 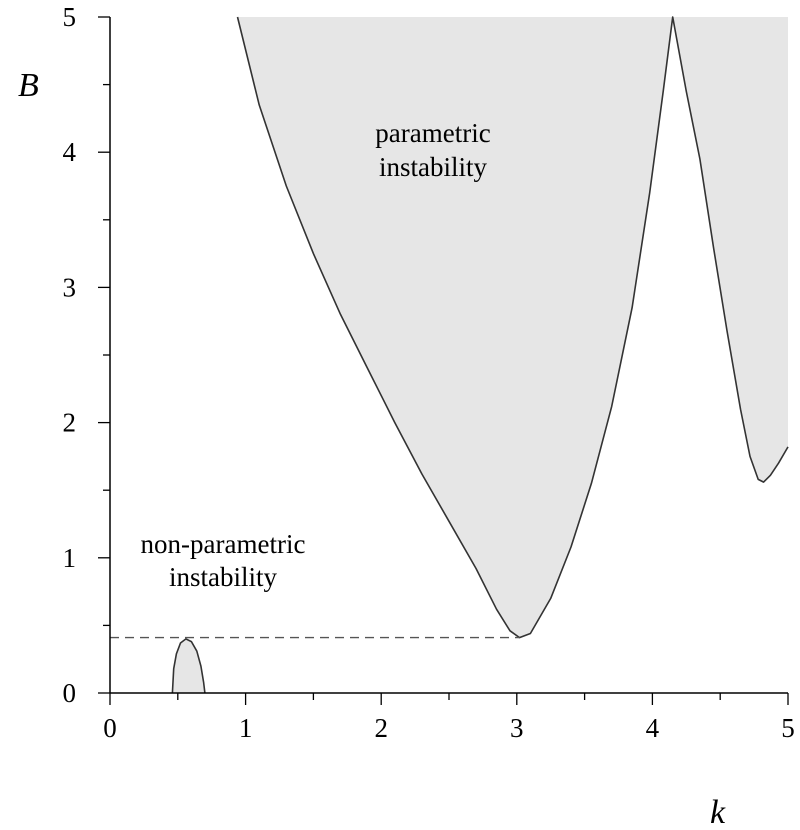 What do you see at coordinates (246, 728) in the screenshot?
I see `x-tick-label: 1` at bounding box center [246, 728].